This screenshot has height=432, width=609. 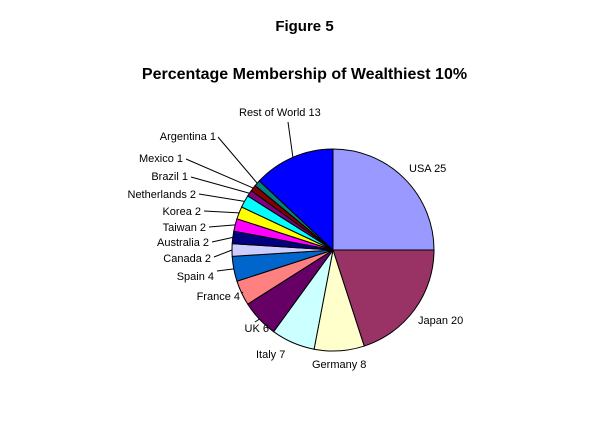 What do you see at coordinates (290, 139) in the screenshot?
I see `leader-line-rest-of-world` at bounding box center [290, 139].